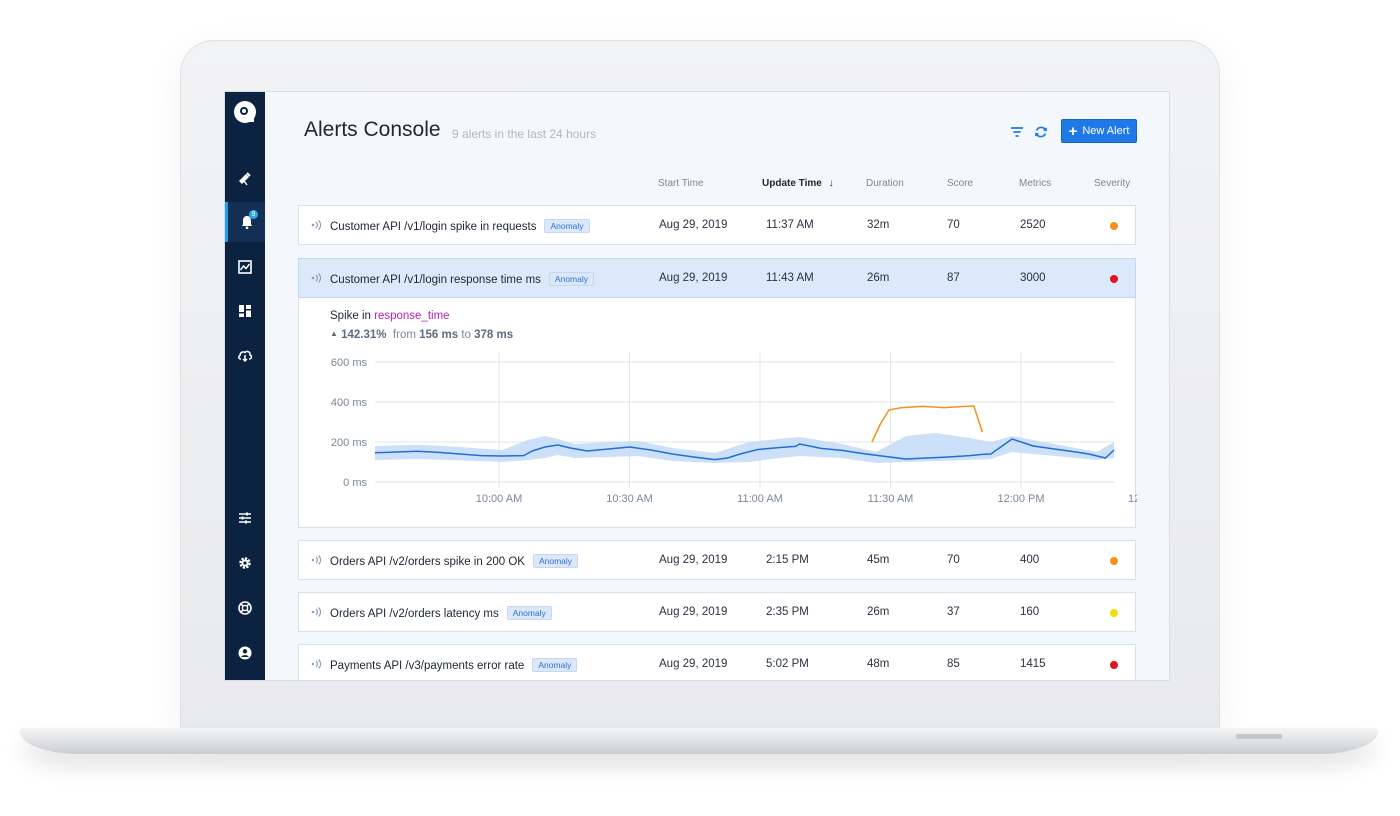  What do you see at coordinates (960, 183) in the screenshot?
I see `column-score: Score` at bounding box center [960, 183].